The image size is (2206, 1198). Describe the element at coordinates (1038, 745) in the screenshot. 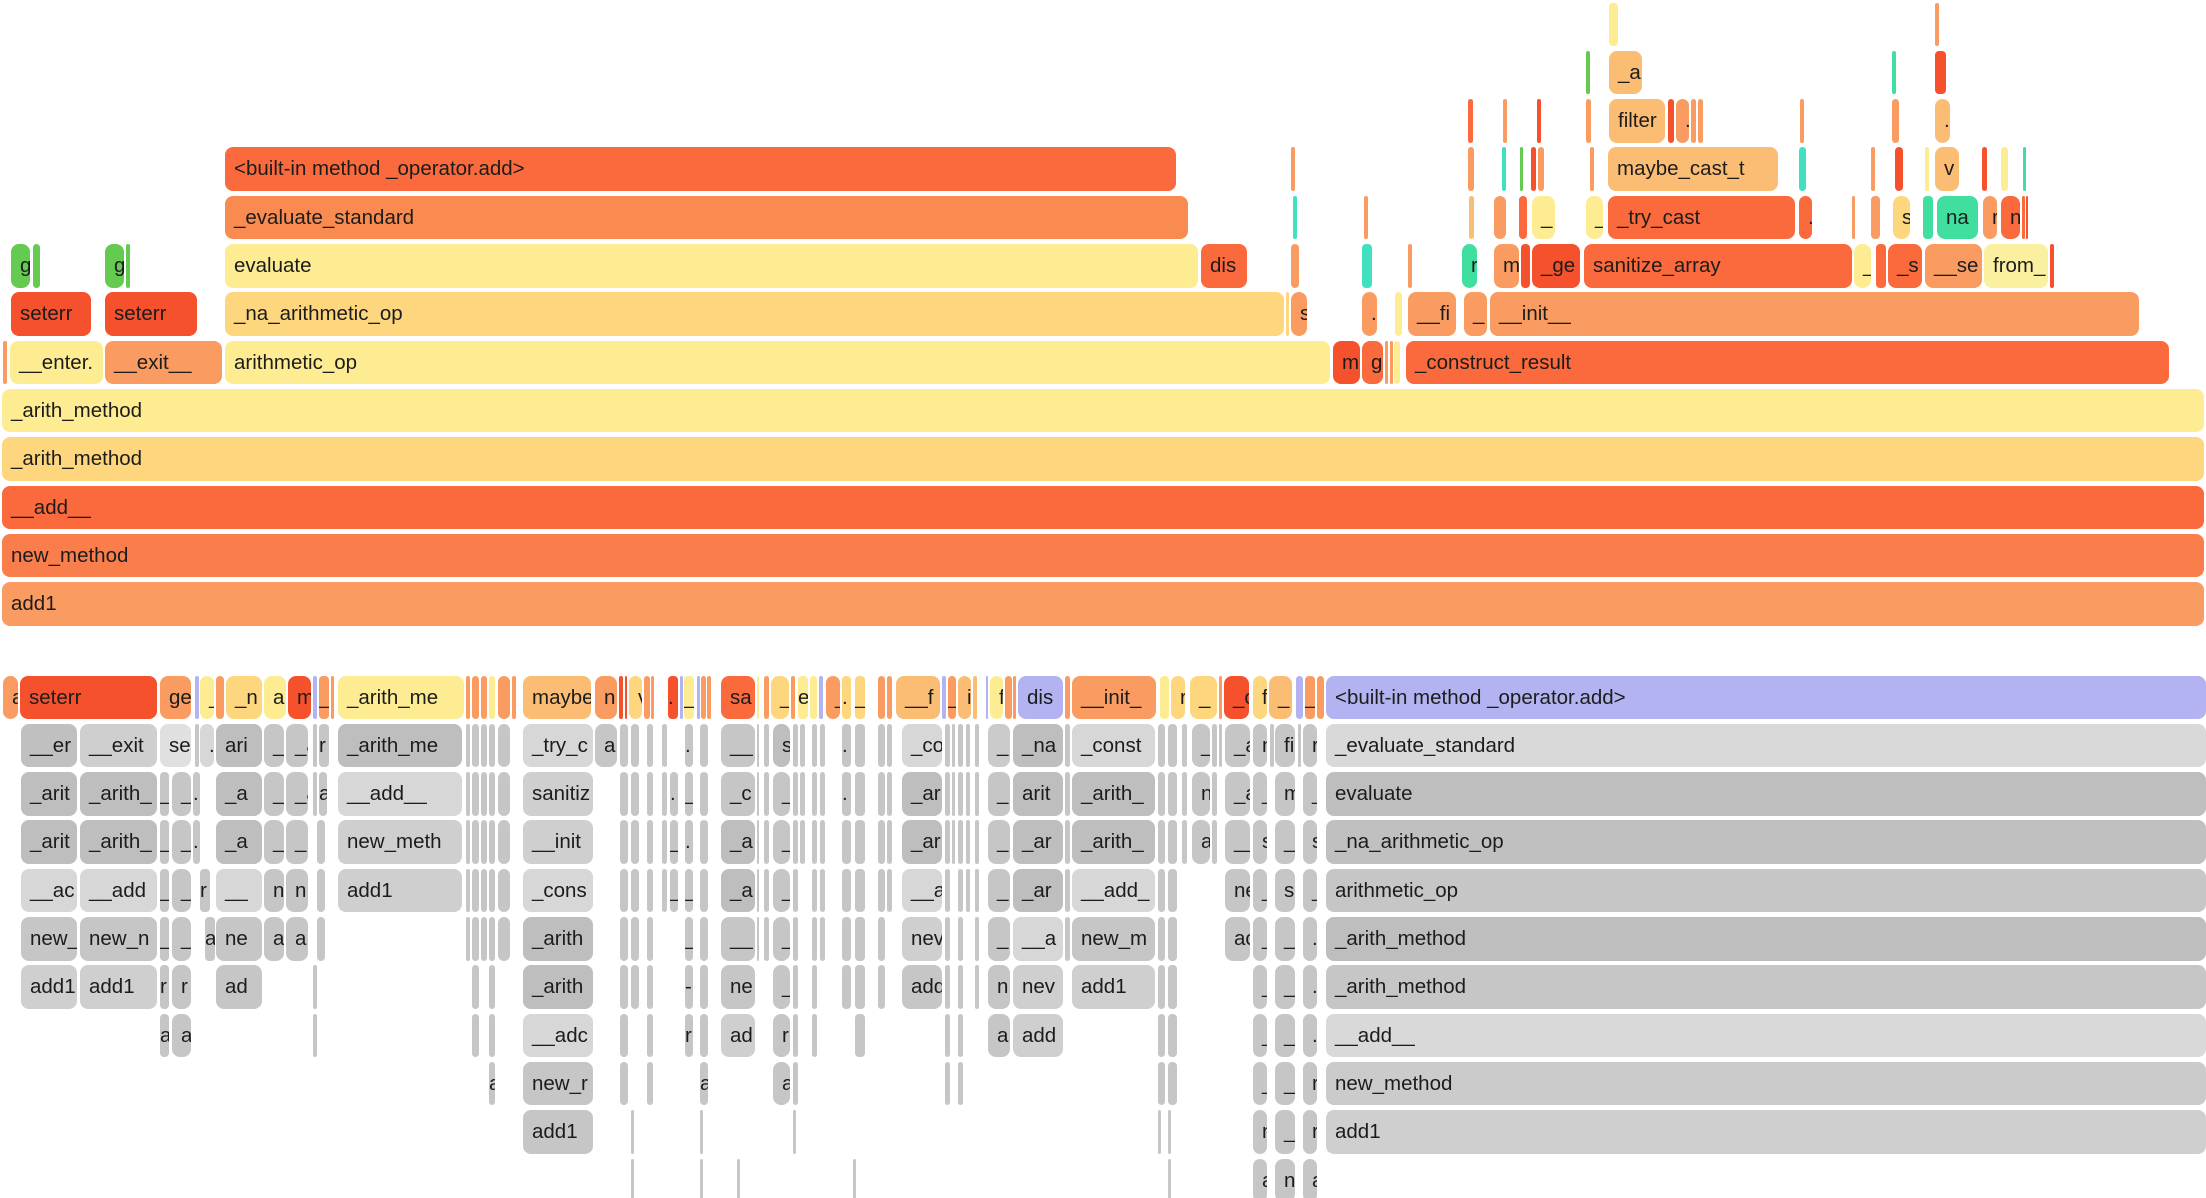

I see `frame-na: _na` at that location.